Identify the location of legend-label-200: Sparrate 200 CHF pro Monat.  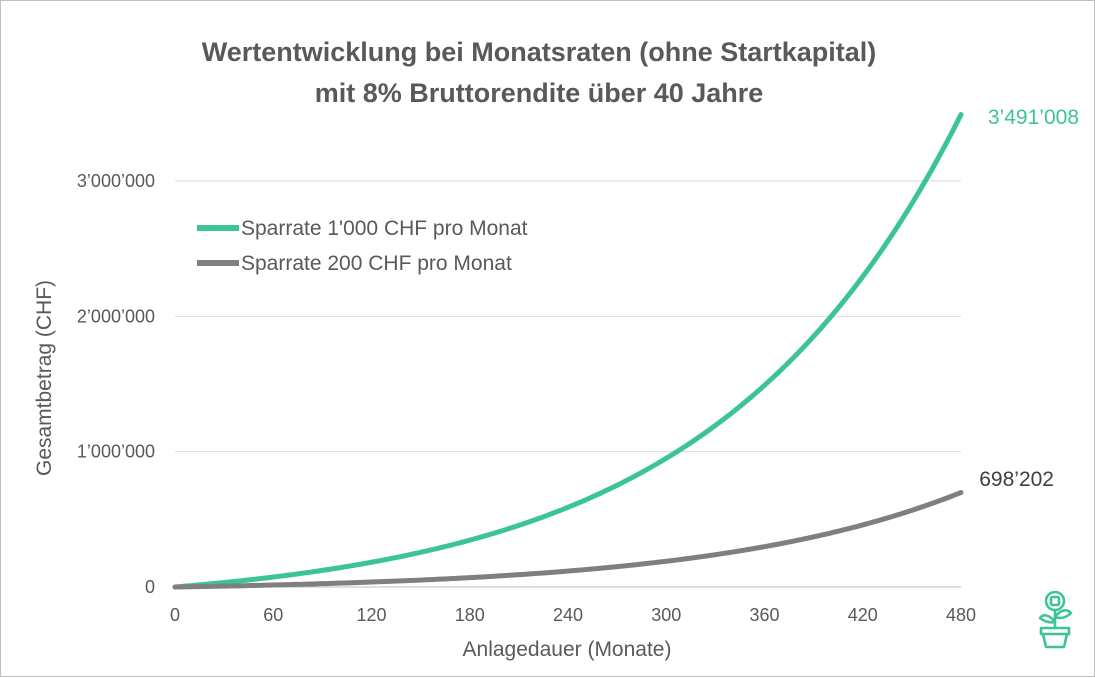
(376, 263).